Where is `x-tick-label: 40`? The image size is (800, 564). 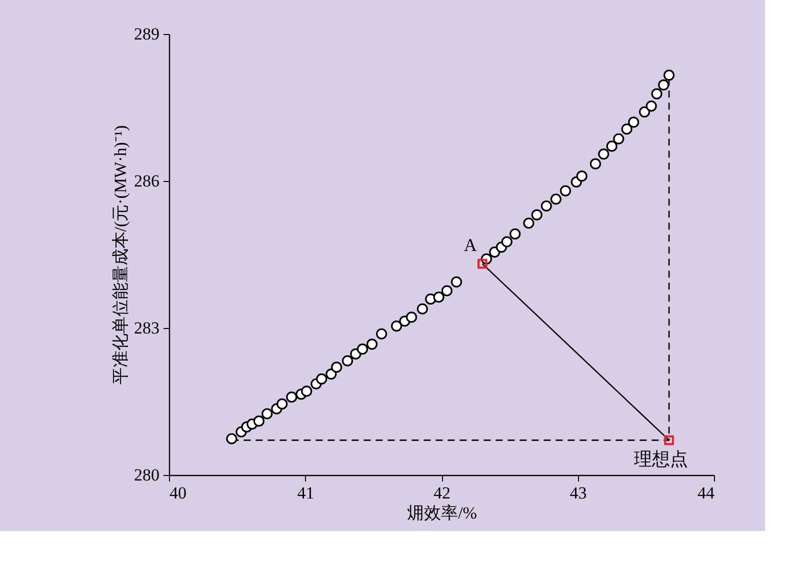
x-tick-label: 40 is located at coordinates (178, 493).